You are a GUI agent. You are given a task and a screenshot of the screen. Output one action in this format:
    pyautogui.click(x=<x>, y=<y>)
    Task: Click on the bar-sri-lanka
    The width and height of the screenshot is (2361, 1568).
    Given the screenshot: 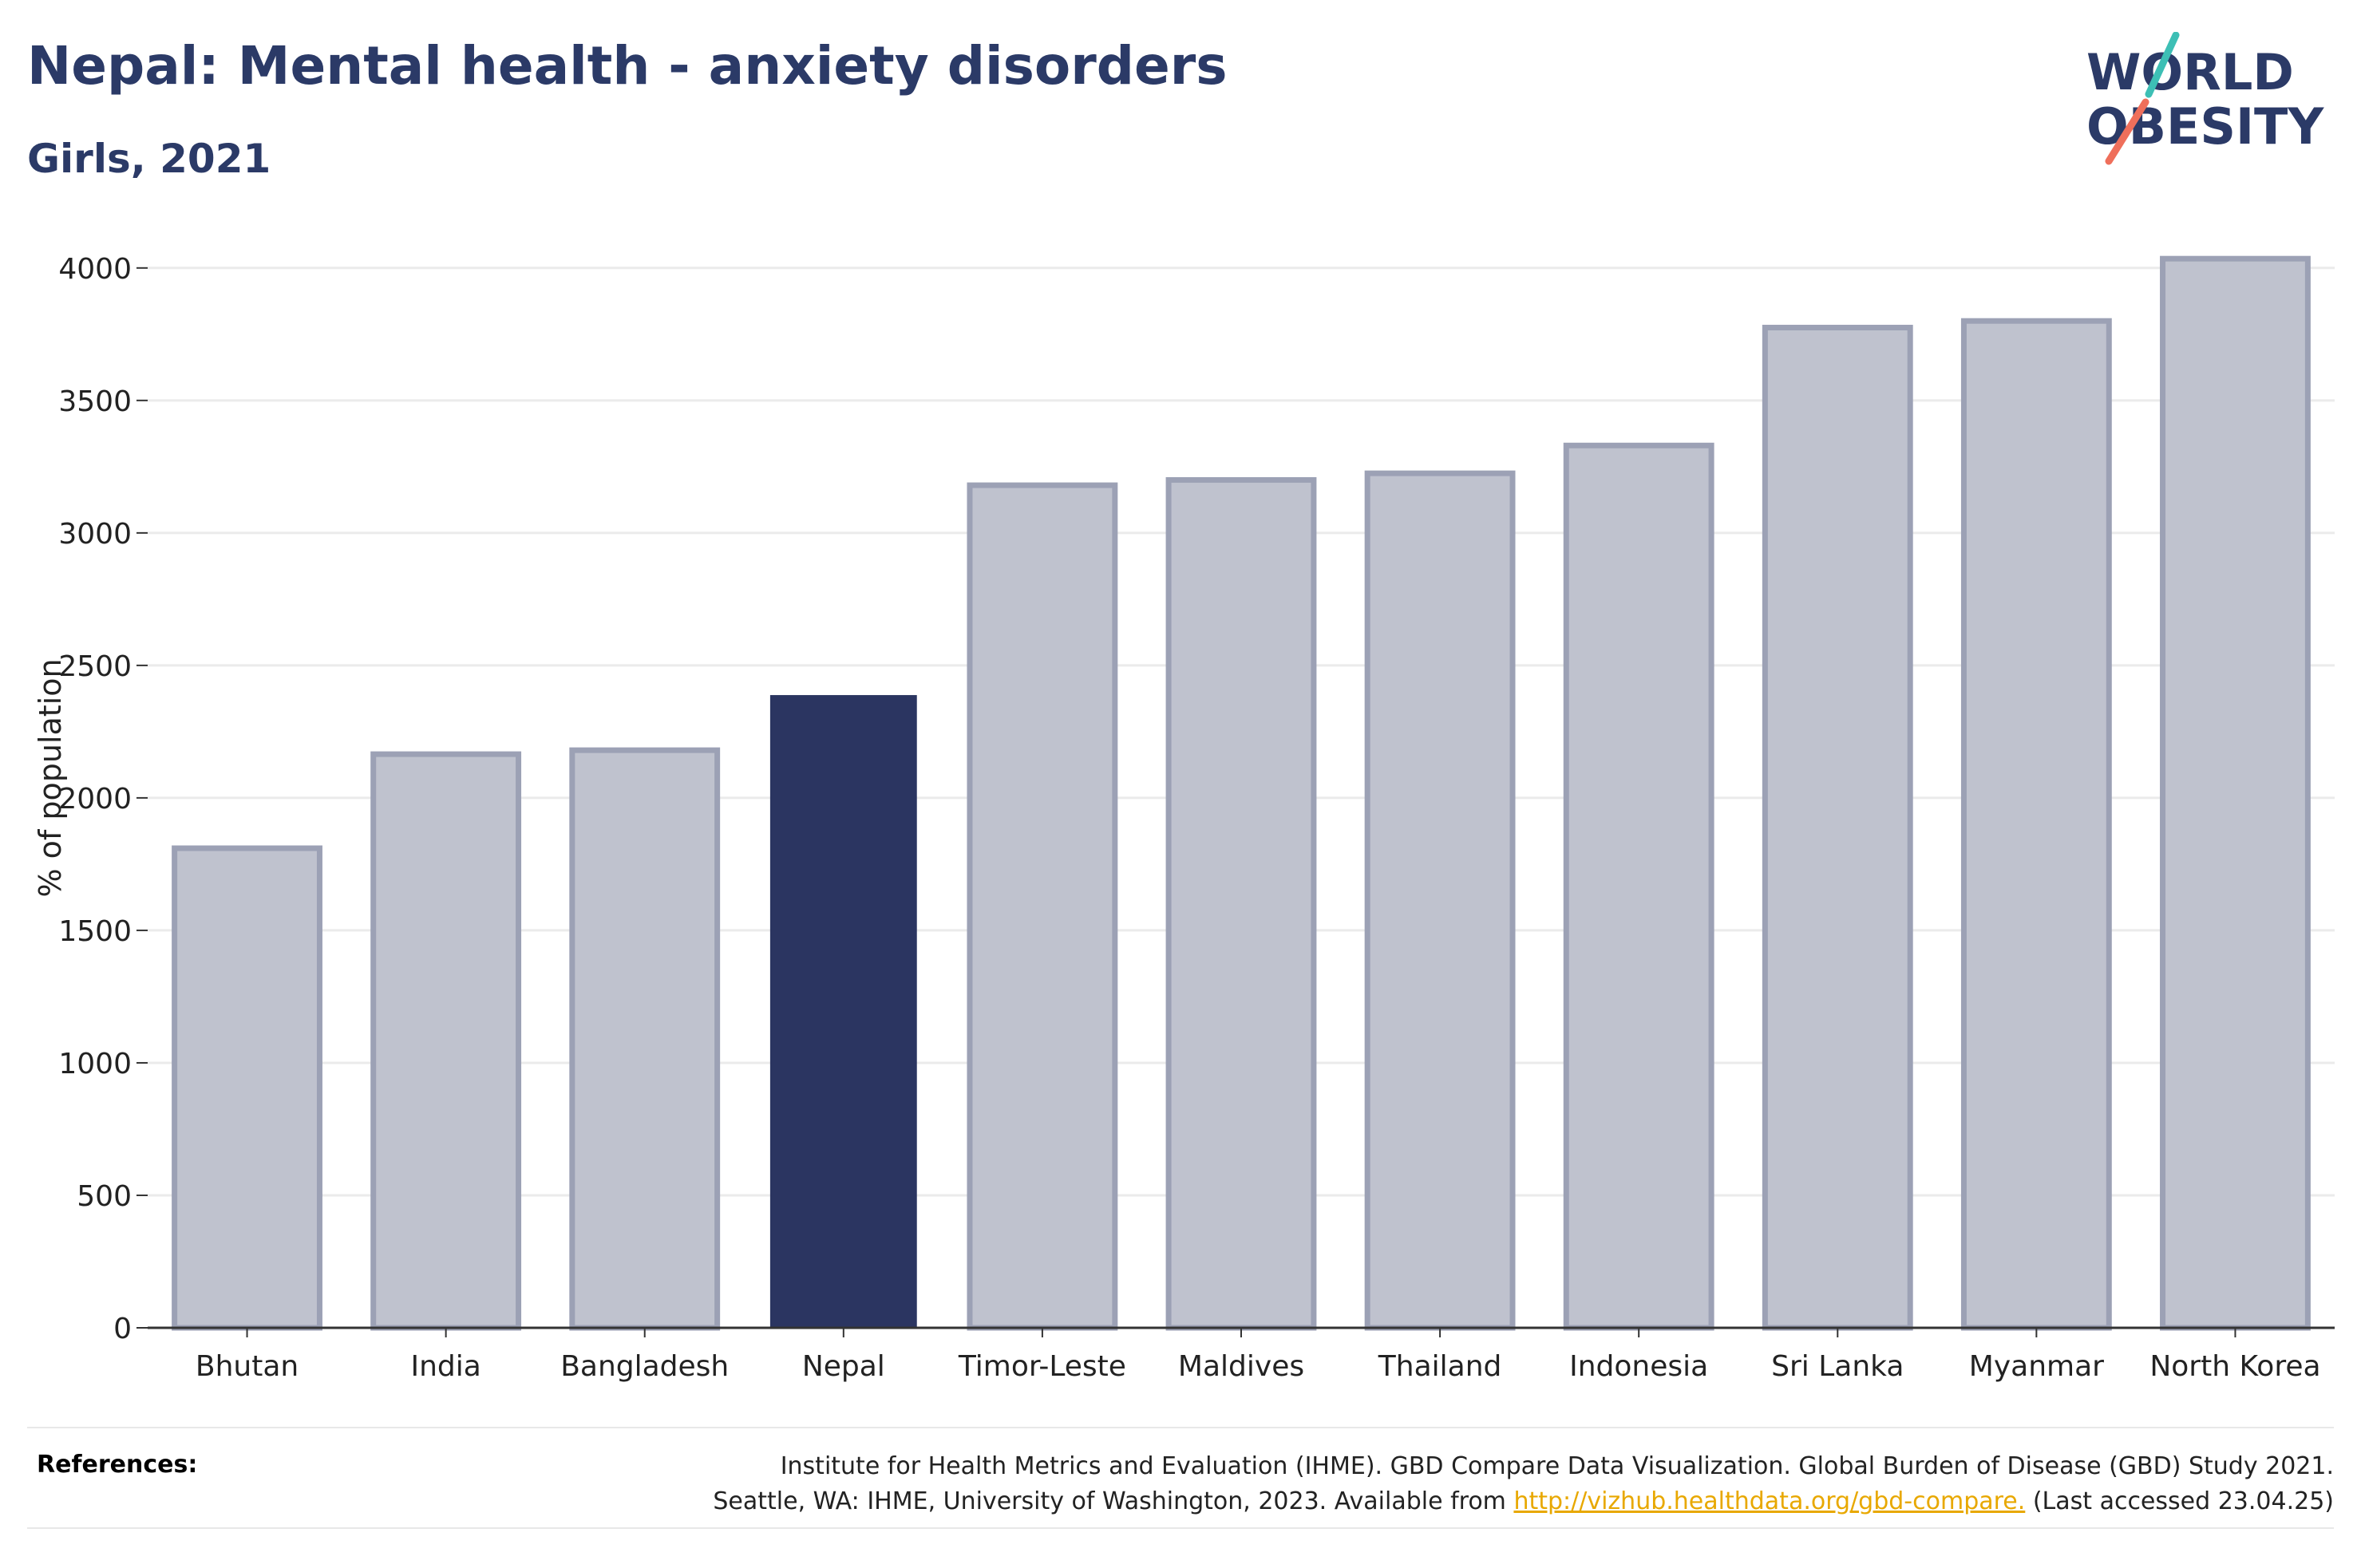 What is the action you would take?
    pyautogui.click(x=1837, y=828)
    